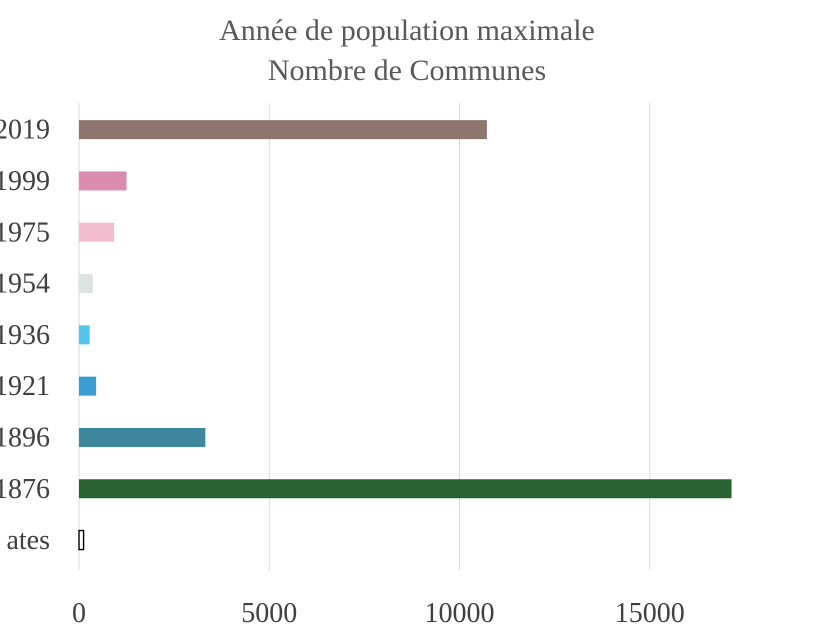 This screenshot has height=638, width=815. I want to click on y-tick-label: 2019, so click(25, 130).